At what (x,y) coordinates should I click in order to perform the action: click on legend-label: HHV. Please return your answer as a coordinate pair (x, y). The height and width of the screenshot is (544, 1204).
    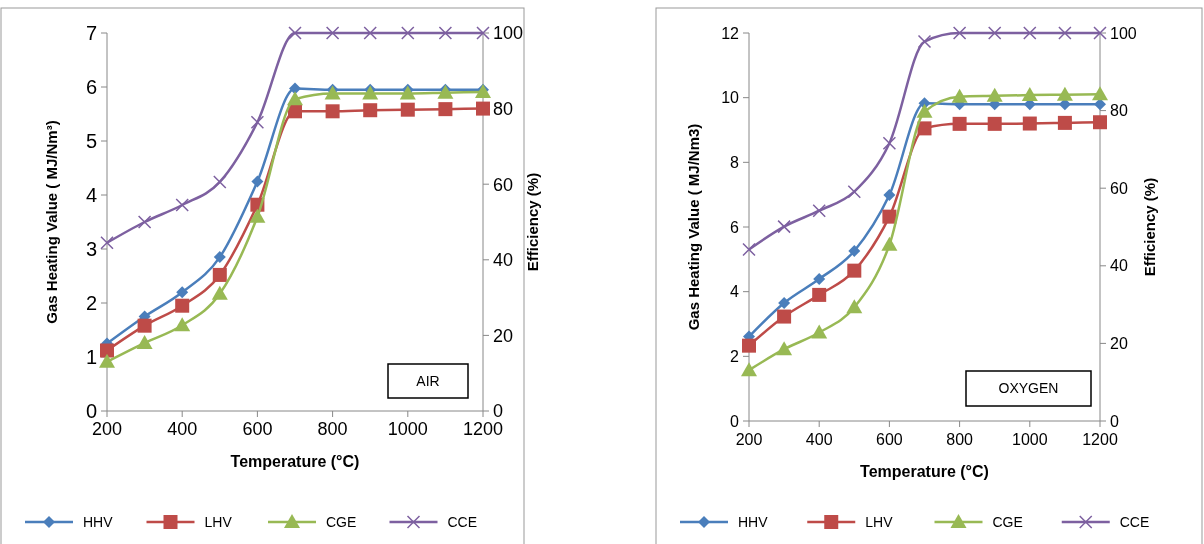
    Looking at the image, I should click on (98, 521).